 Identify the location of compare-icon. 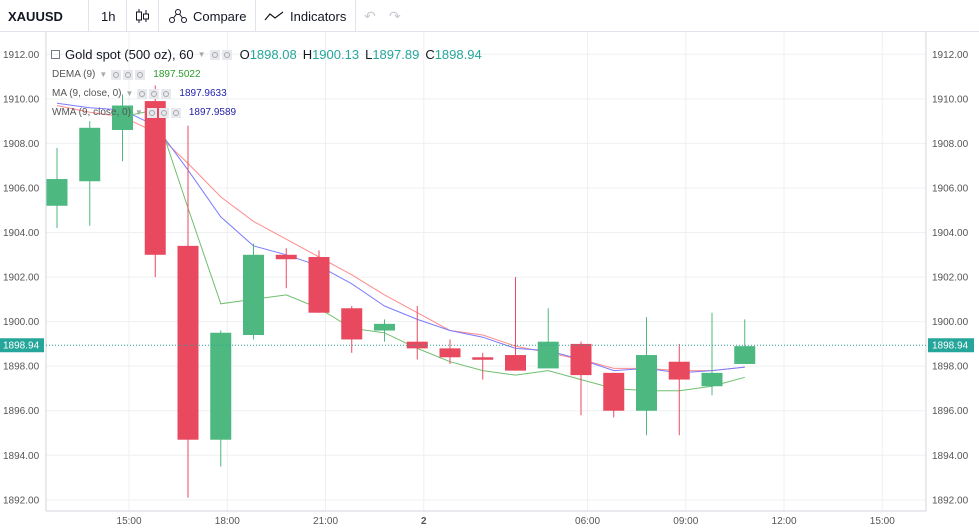
(178, 16).